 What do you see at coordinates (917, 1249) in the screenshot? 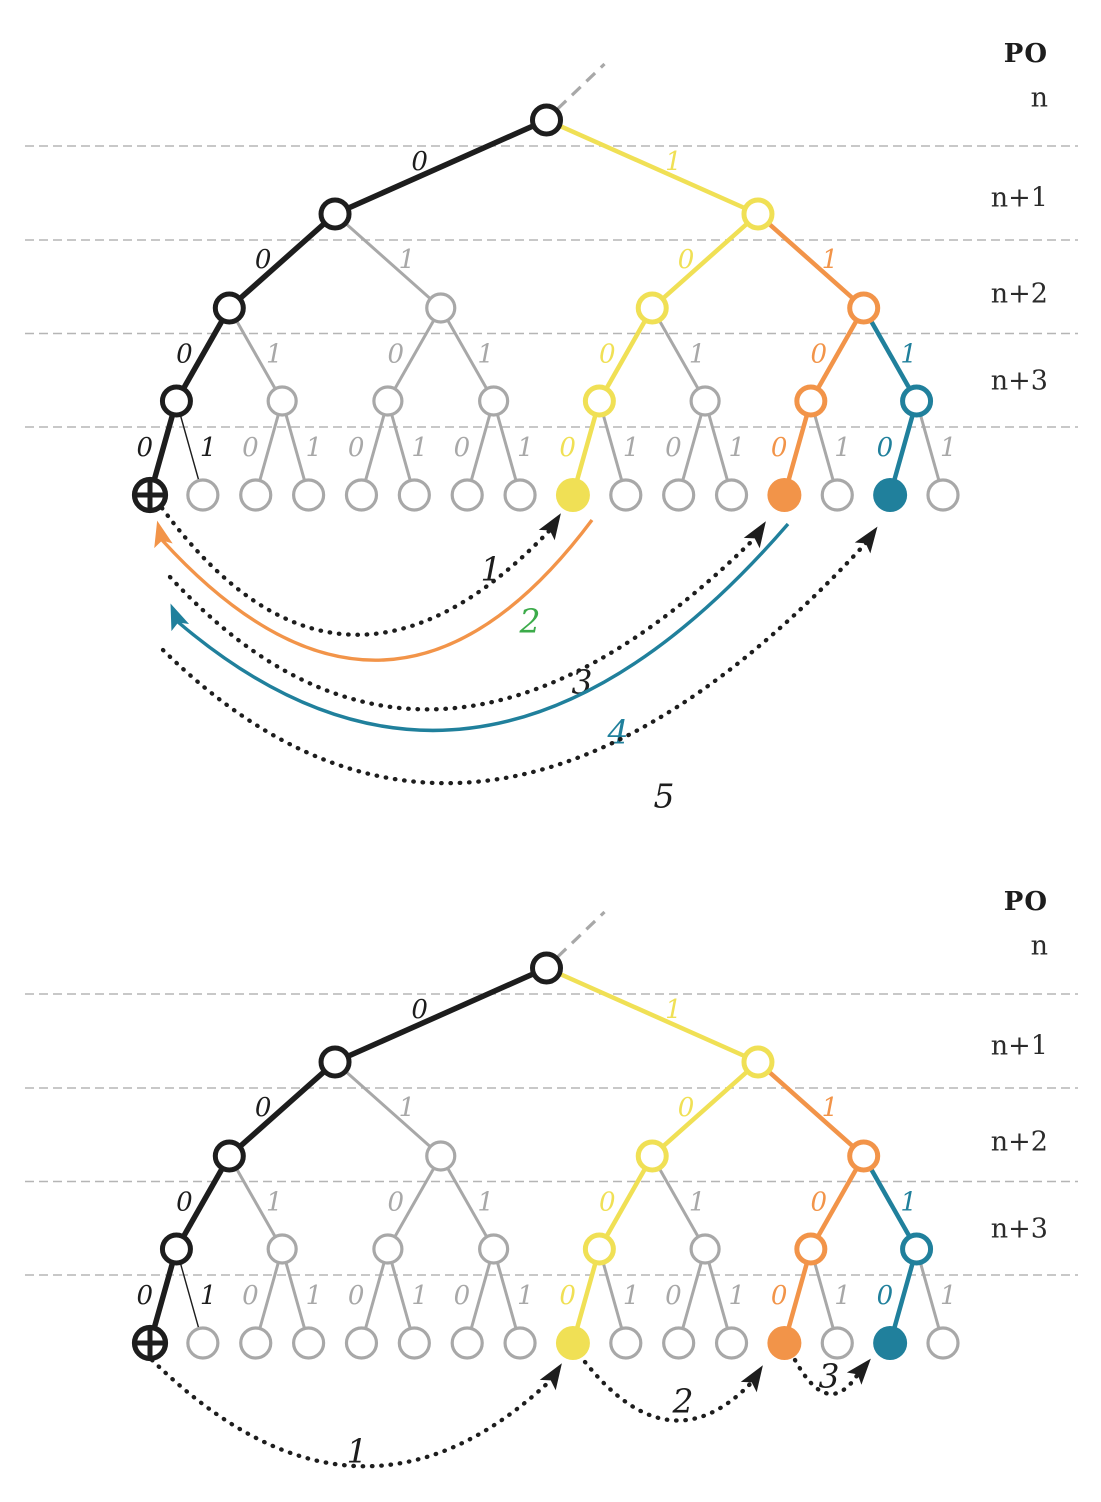
I see `tree-node-teal` at bounding box center [917, 1249].